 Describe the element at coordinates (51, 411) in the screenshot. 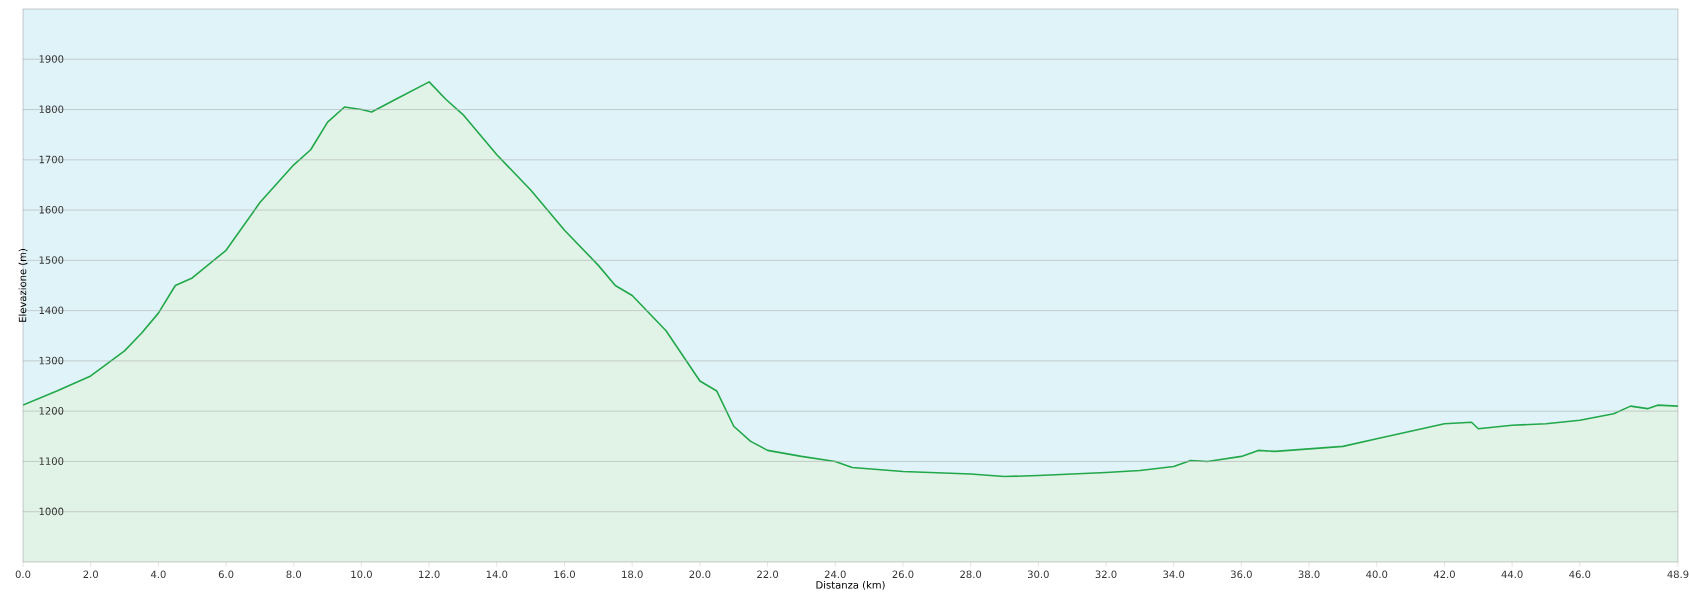

I see `y-tick-label: 1200` at that location.